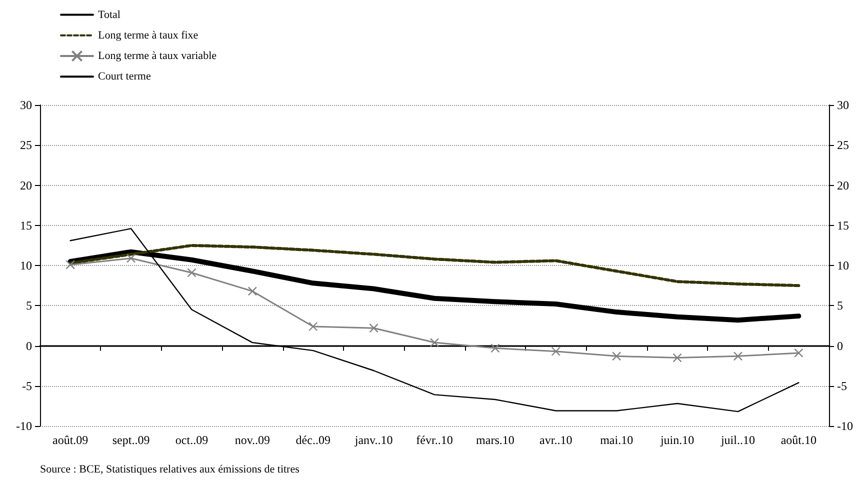 This screenshot has height=483, width=868. I want to click on y2-tick-label: 10, so click(843, 265).